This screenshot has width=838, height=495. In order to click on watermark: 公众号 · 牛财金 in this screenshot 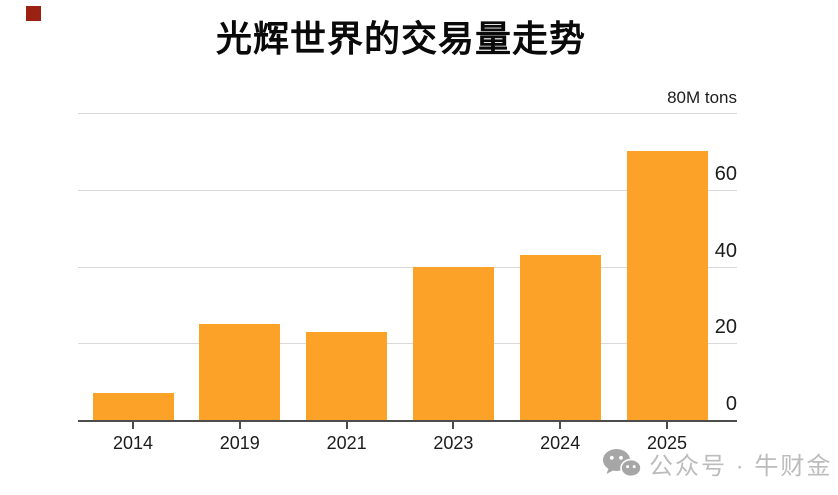, I will do `click(717, 463)`.